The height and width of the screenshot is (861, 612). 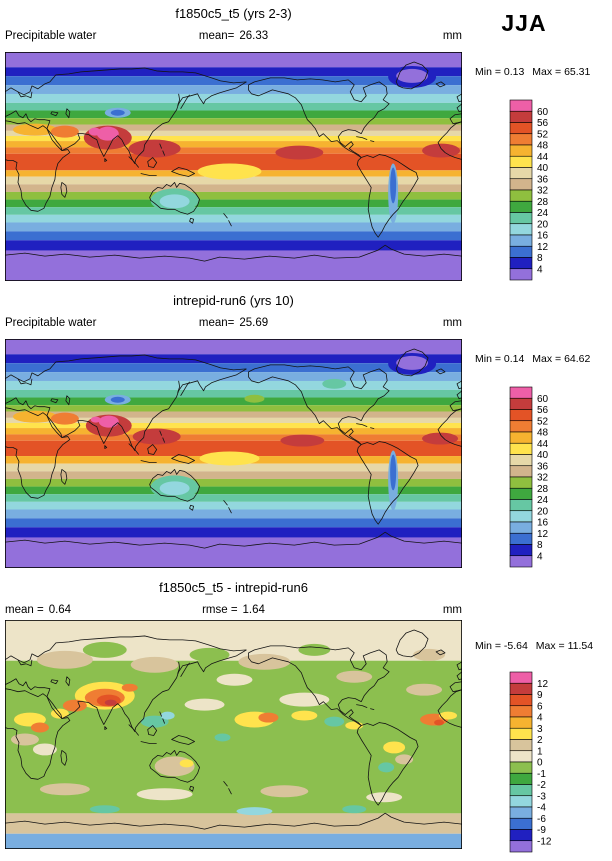 What do you see at coordinates (540, 706) in the screenshot?
I see `svg-text: 6` at bounding box center [540, 706].